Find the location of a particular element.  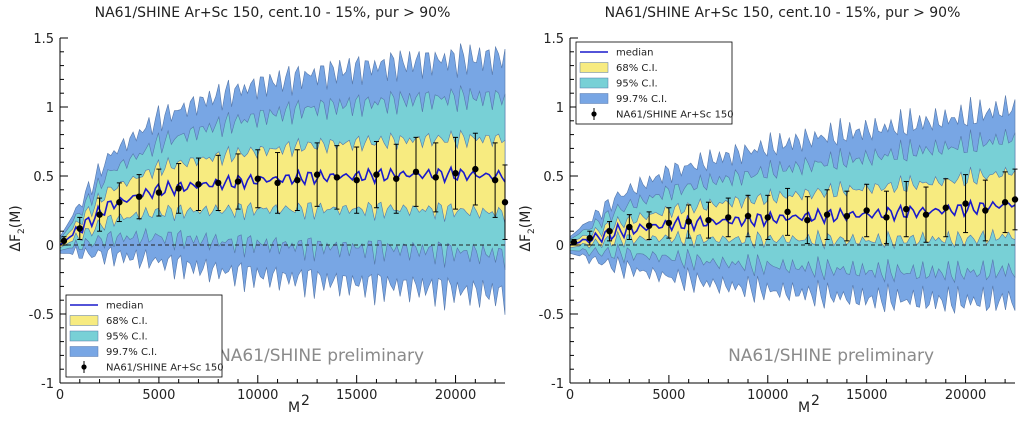

preliminary-annotation: NA61/SHINE preliminary is located at coordinates (831, 356).